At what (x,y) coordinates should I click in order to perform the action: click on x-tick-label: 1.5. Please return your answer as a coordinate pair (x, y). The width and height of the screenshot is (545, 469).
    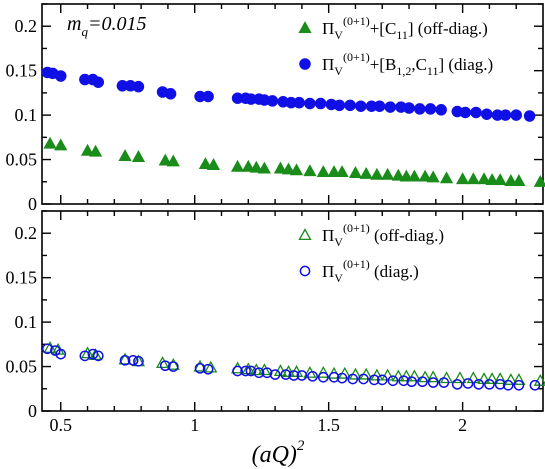
    Looking at the image, I should click on (328, 425).